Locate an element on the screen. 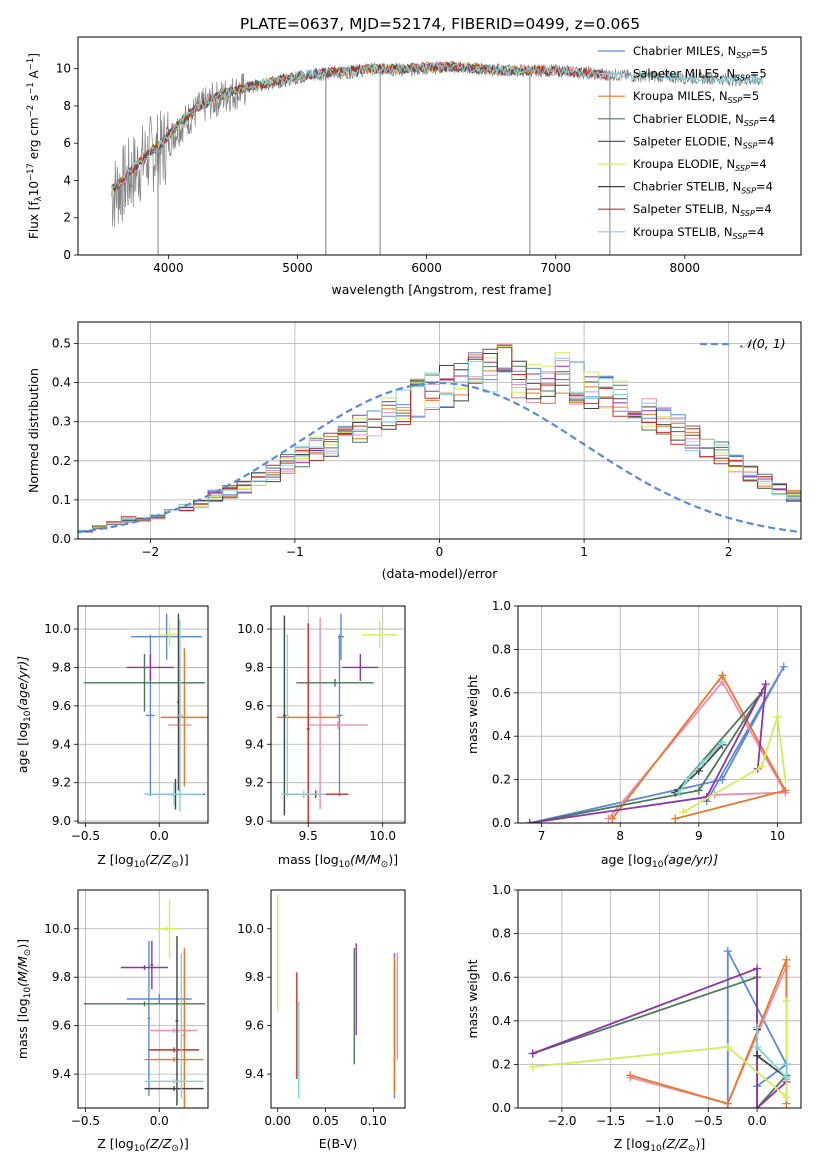  x-axis-label: E(B-V) is located at coordinates (338, 1143).